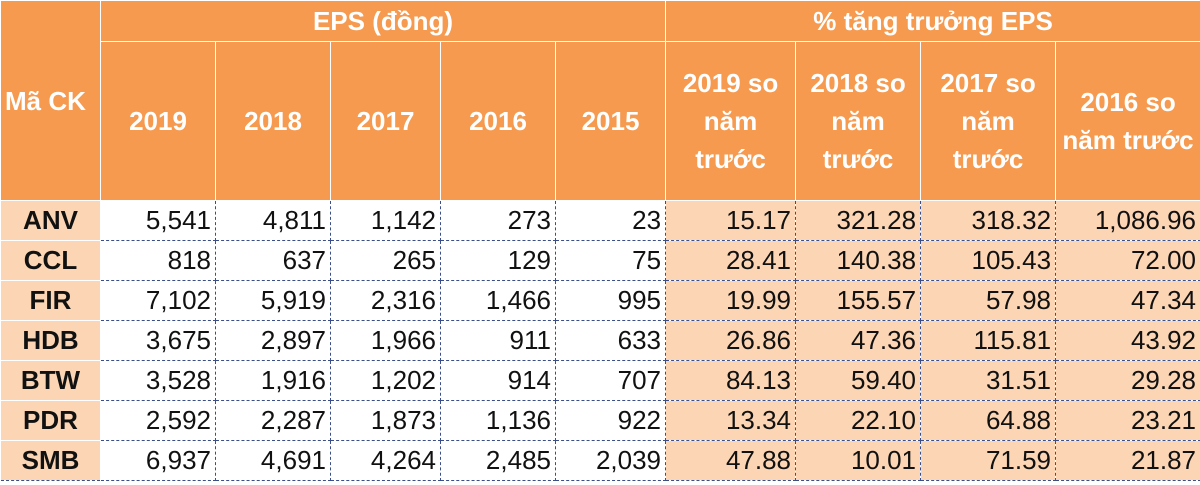 This screenshot has height=485, width=1200. Describe the element at coordinates (385, 380) in the screenshot. I see `eps-cell: 1,202` at that location.